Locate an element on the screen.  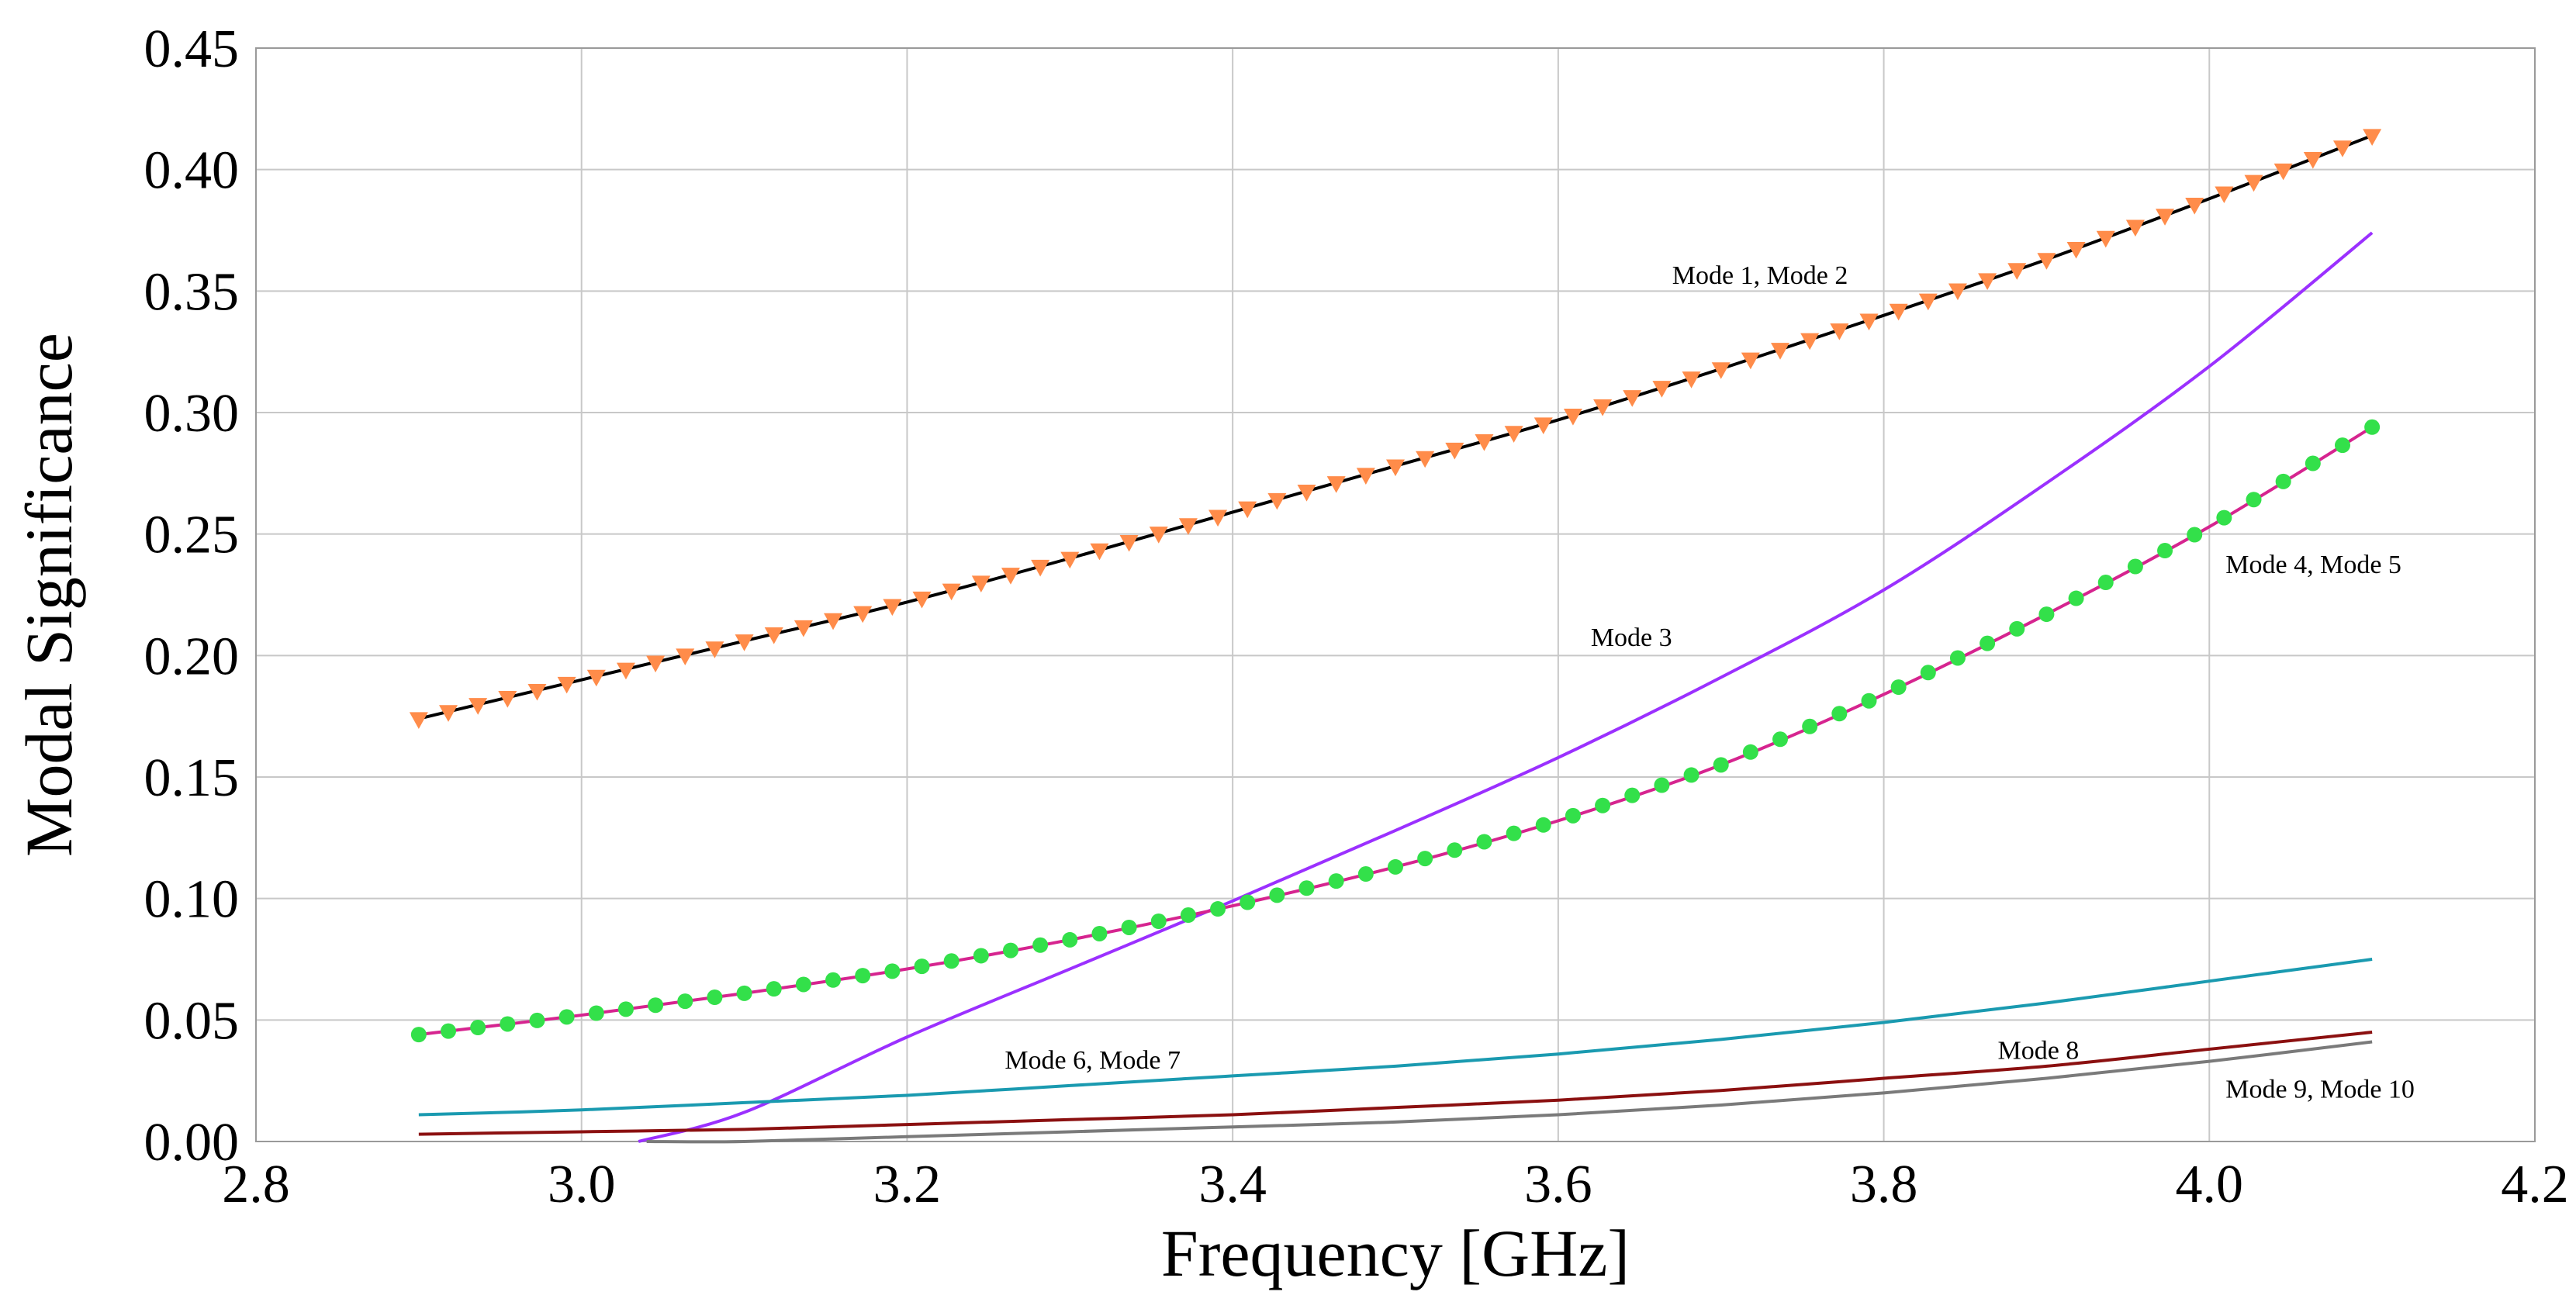
y-tick-label: 0.40 is located at coordinates (192, 171).